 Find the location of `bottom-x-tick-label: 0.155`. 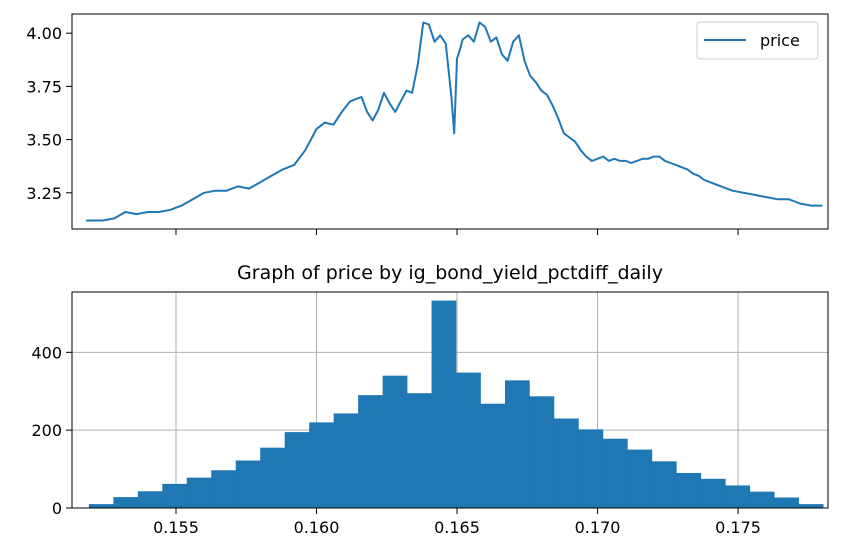

bottom-x-tick-label: 0.155 is located at coordinates (176, 527).